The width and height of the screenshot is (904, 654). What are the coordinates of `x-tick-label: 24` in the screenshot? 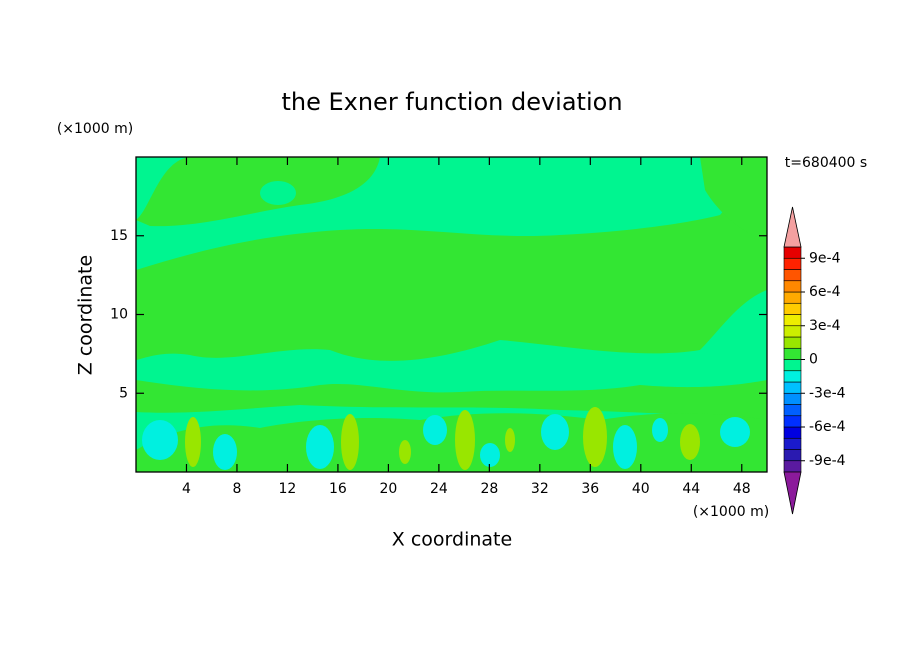 It's located at (439, 489).